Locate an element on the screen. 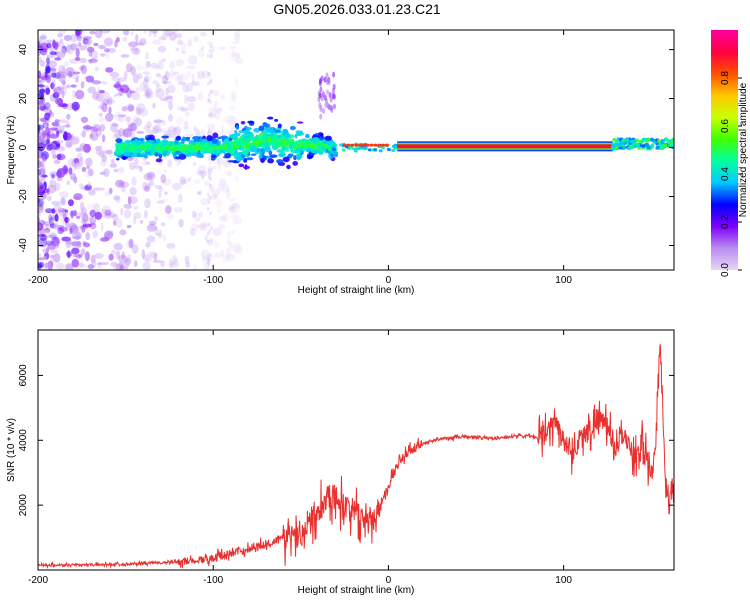 This screenshot has height=600, width=750. spectrogram-x-tick-label: -100 is located at coordinates (213, 280).